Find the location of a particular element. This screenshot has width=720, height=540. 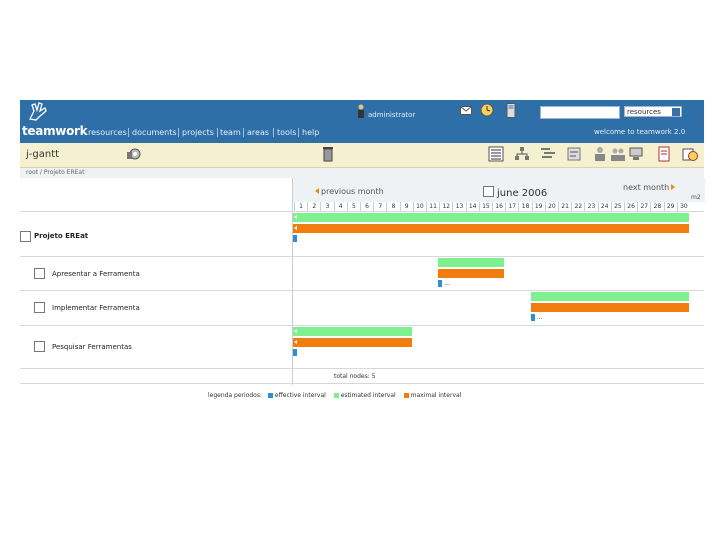

nav-projects: projects is located at coordinates (198, 132).